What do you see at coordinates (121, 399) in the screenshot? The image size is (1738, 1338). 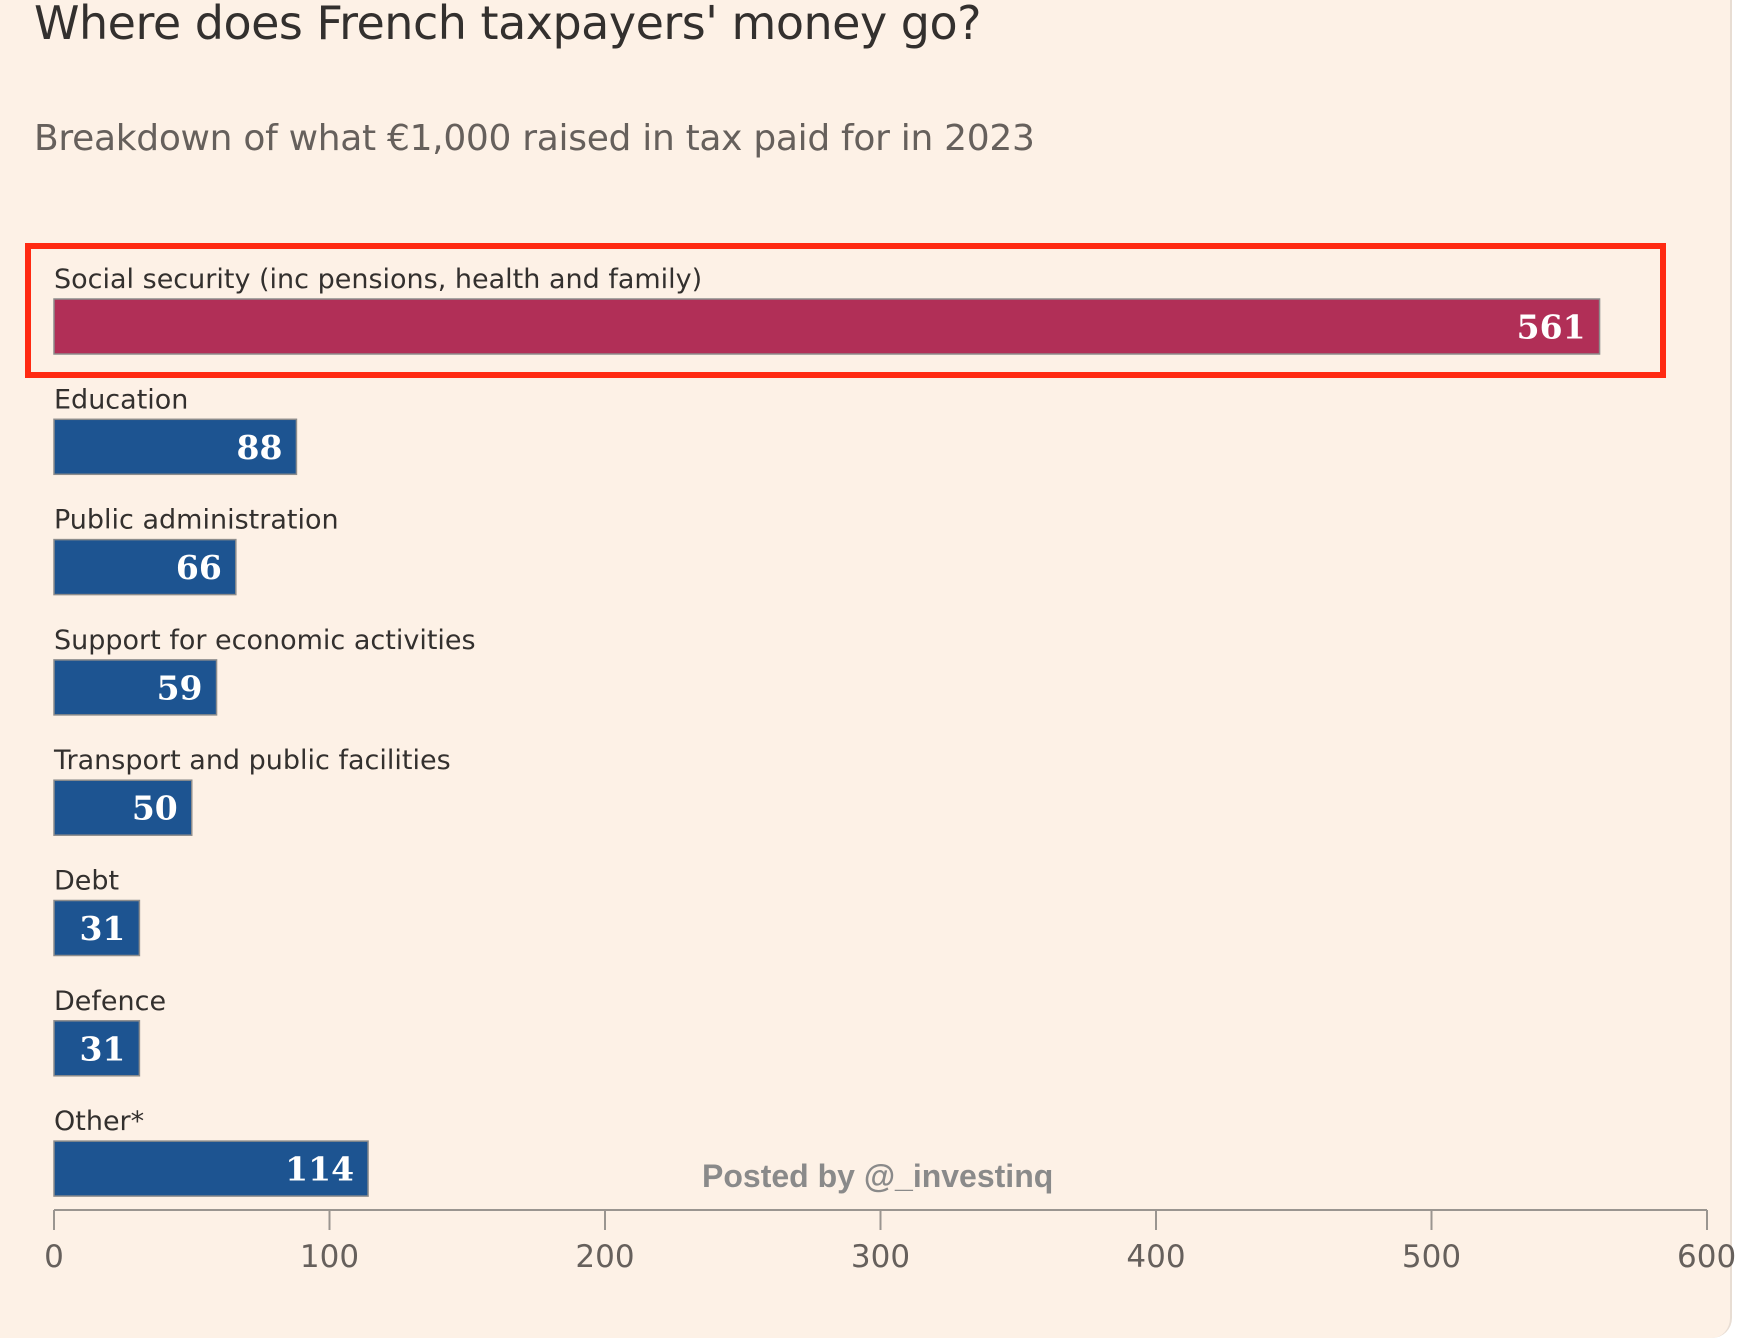 I see `category-label: Education` at bounding box center [121, 399].